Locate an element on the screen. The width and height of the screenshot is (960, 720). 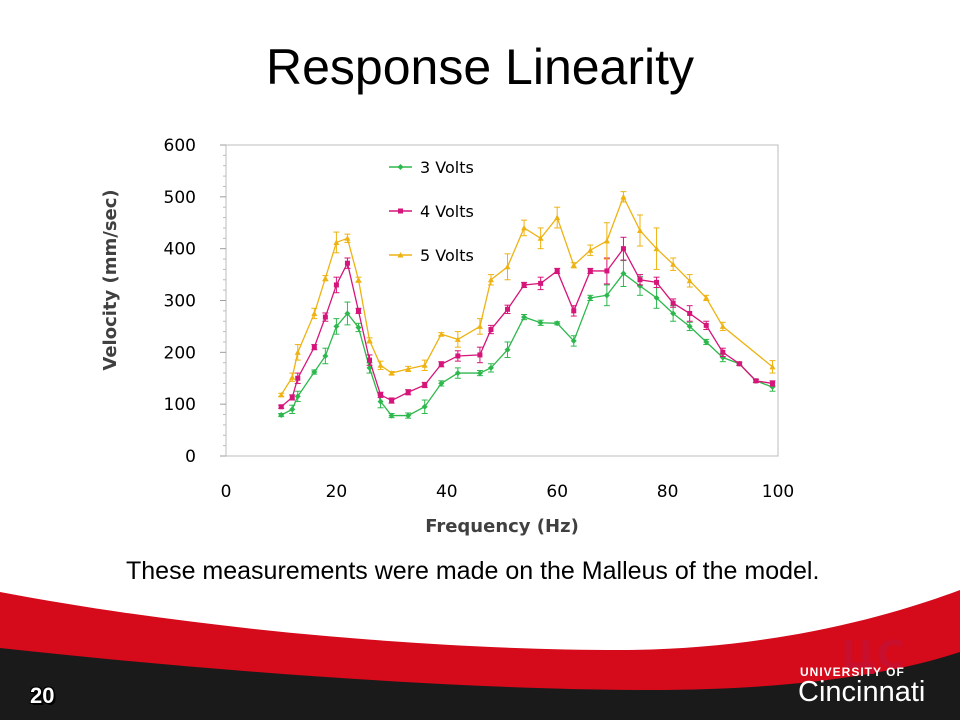
footer-dark-band is located at coordinates (480, 684).